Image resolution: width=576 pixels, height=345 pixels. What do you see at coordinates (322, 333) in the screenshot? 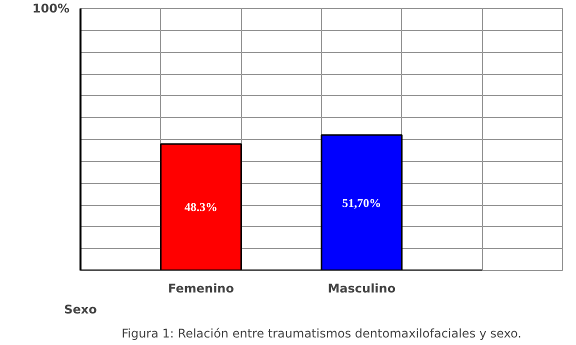
I see `text: Figura 1: Relación entre traumatismos dentomaxilofaciales y sexo.` at bounding box center [322, 333].